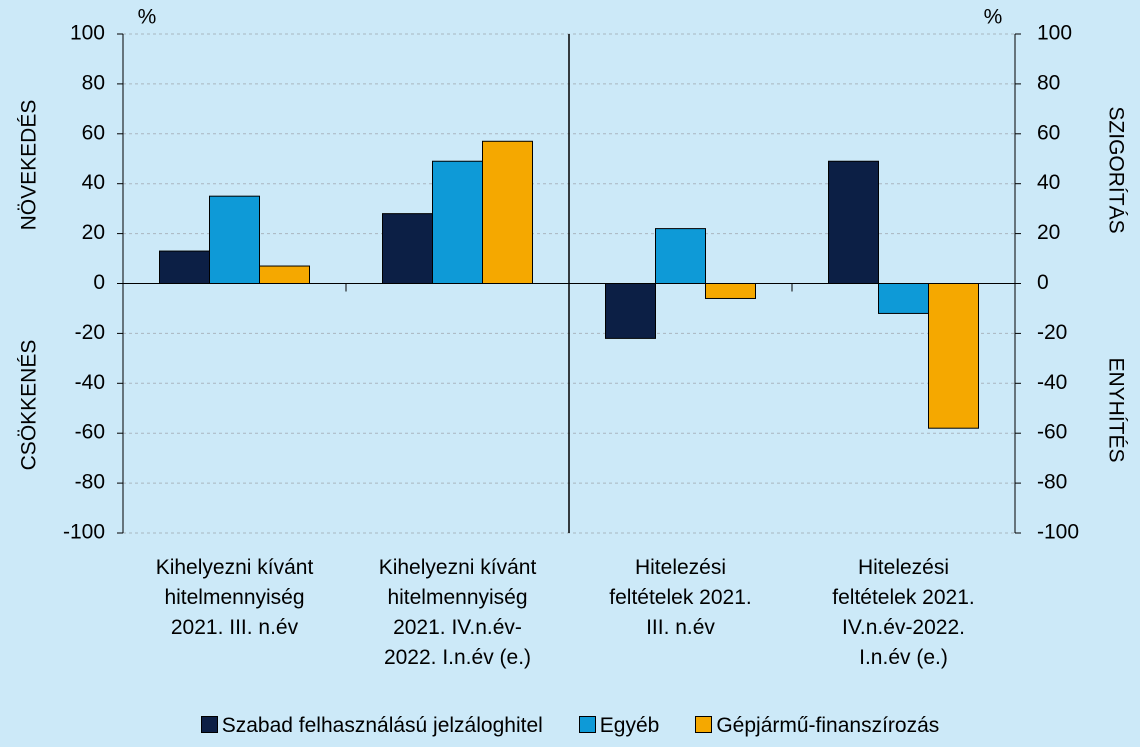 The height and width of the screenshot is (747, 1140). I want to click on legend-item: Egyéb, so click(619, 726).